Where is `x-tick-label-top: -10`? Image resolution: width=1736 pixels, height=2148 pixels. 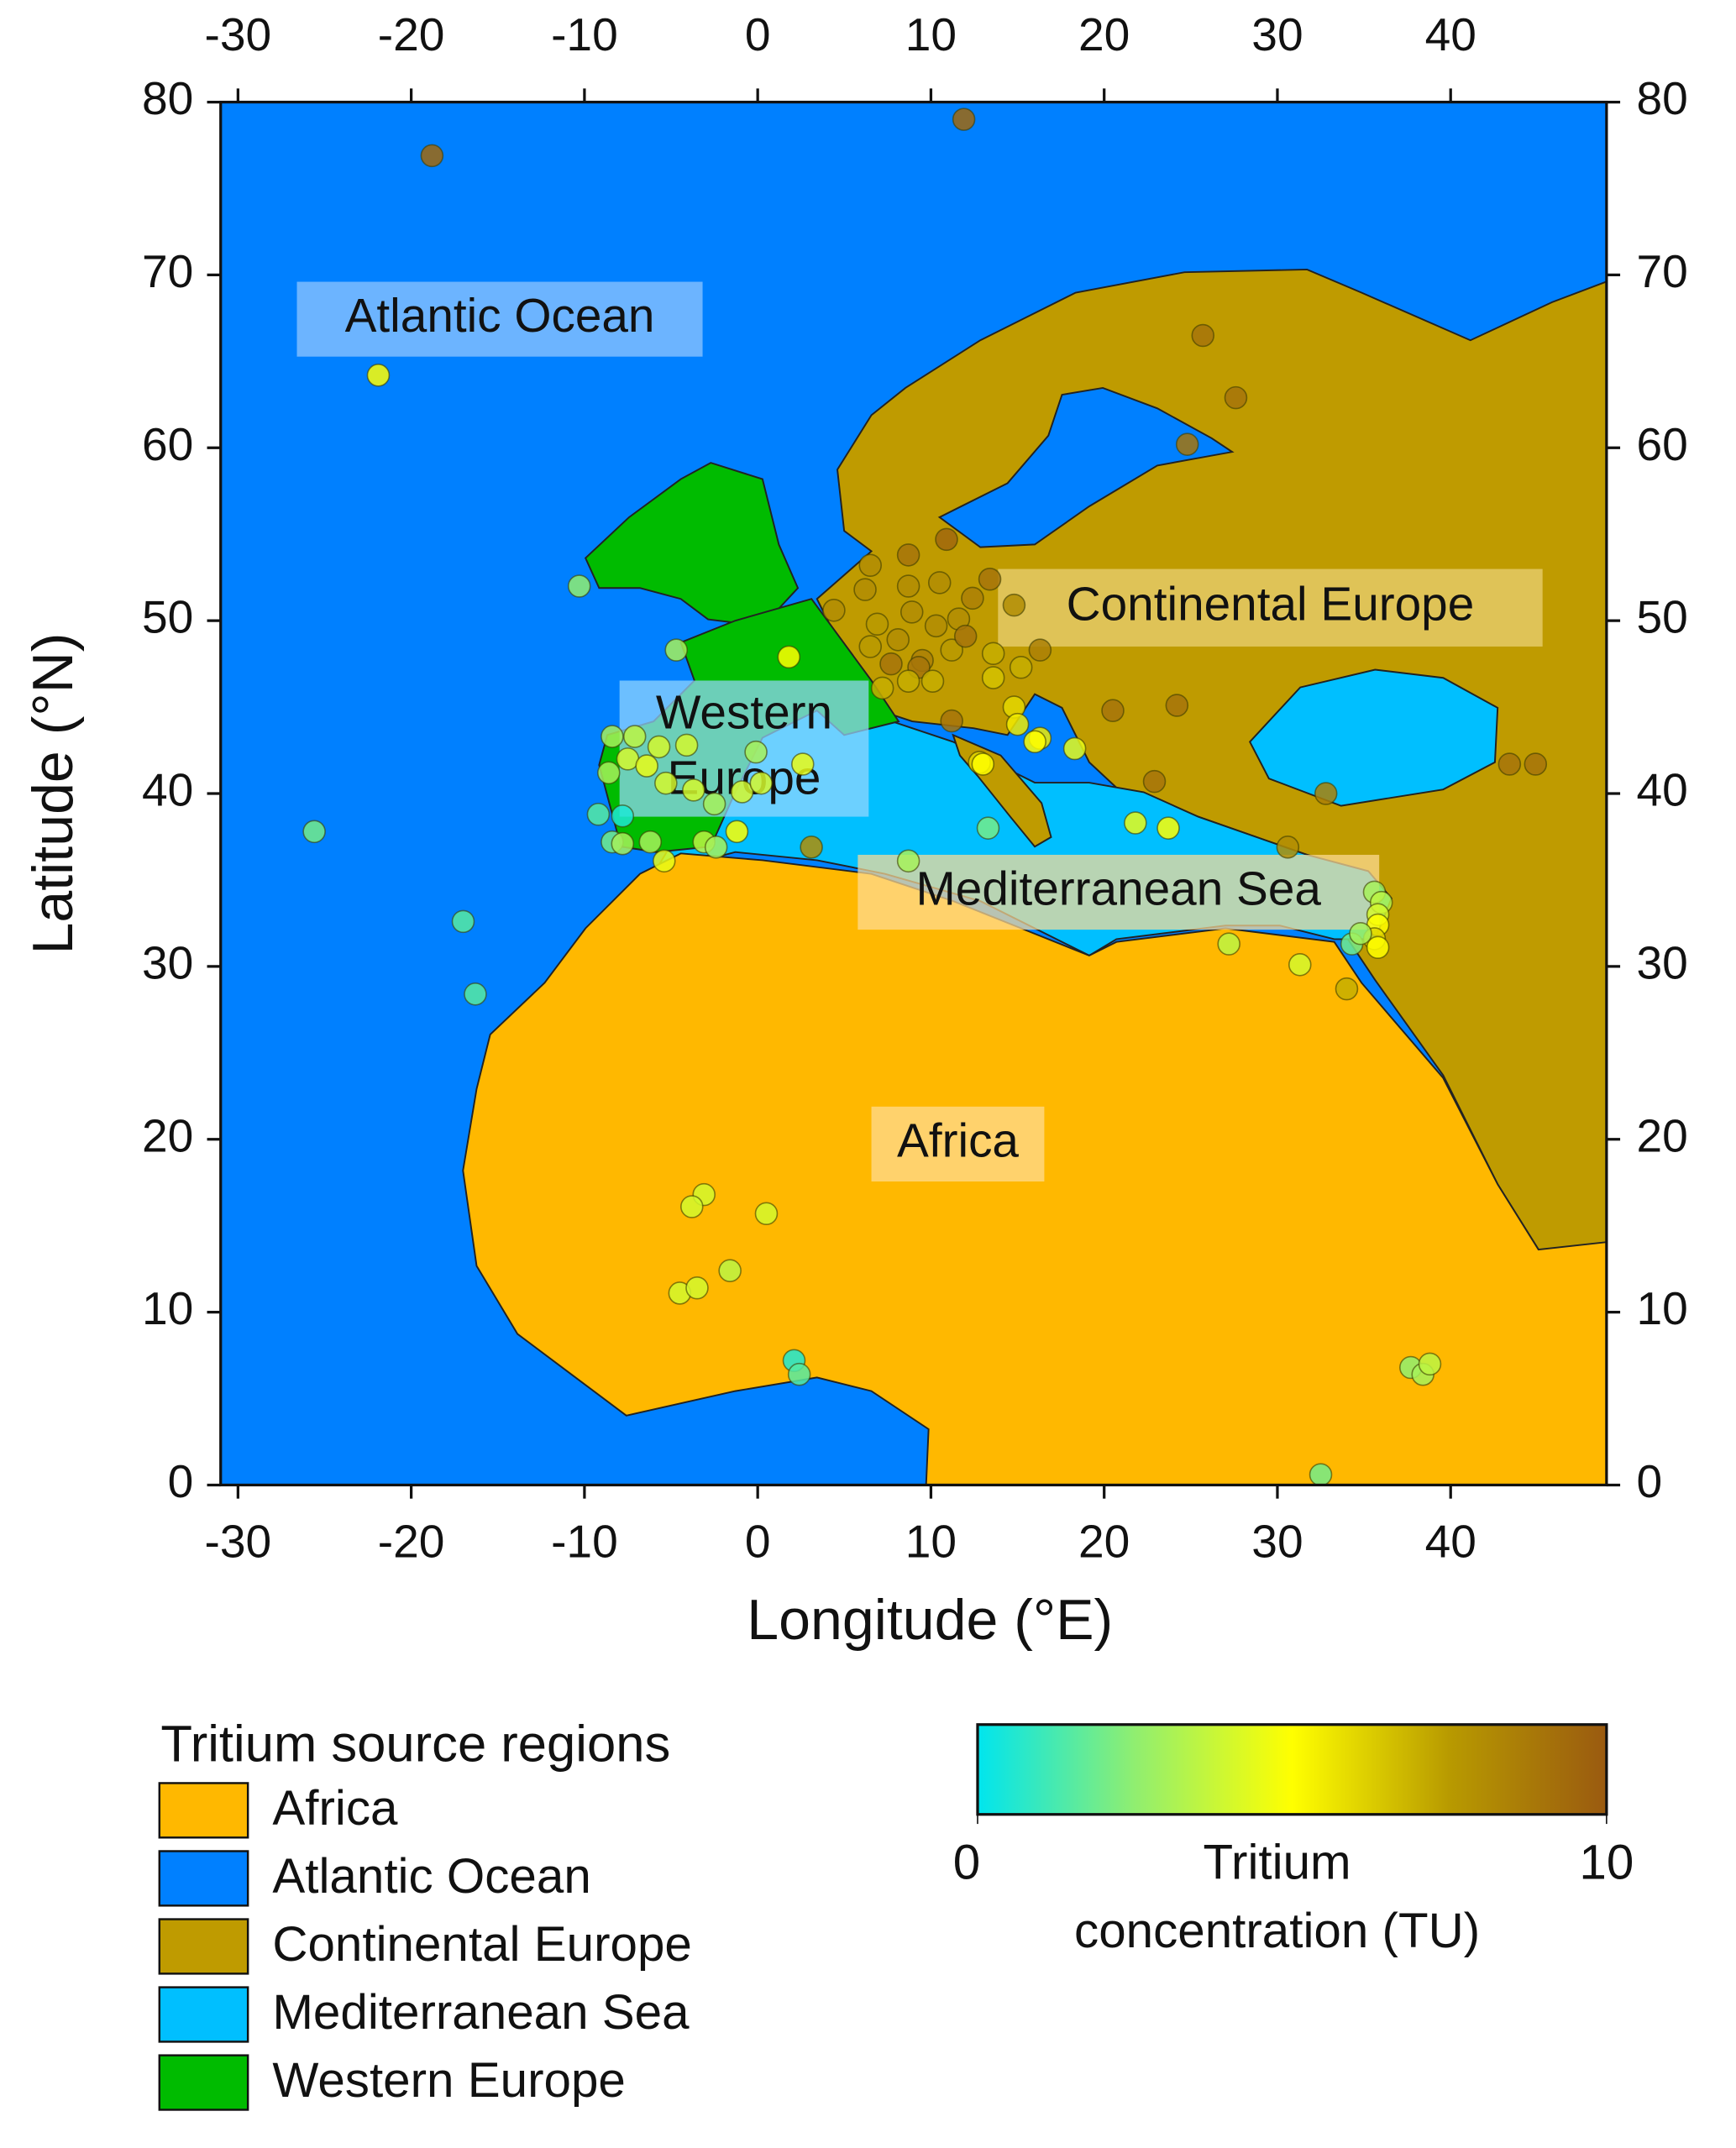
x-tick-label-top: -10 is located at coordinates (584, 34).